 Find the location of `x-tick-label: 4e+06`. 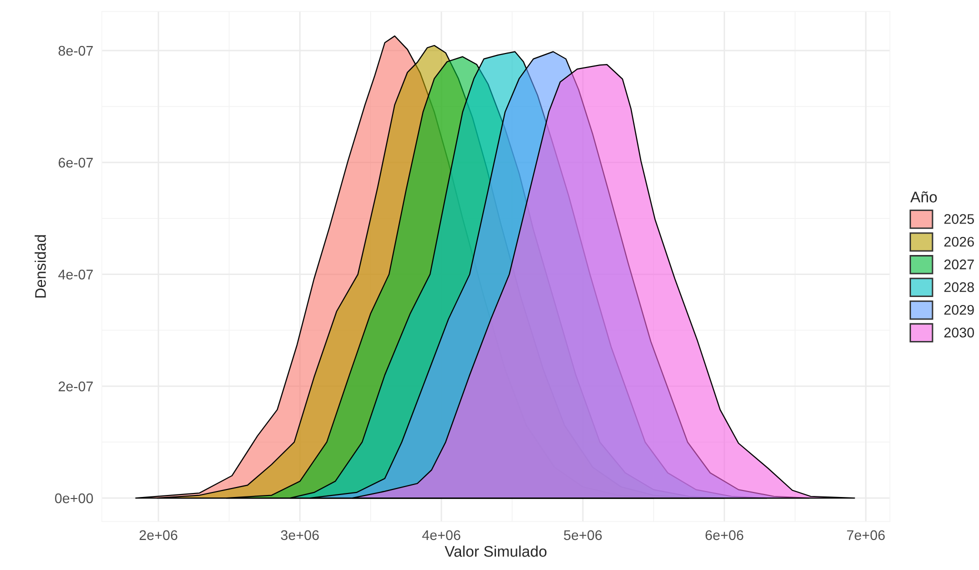

x-tick-label: 4e+06 is located at coordinates (441, 535).